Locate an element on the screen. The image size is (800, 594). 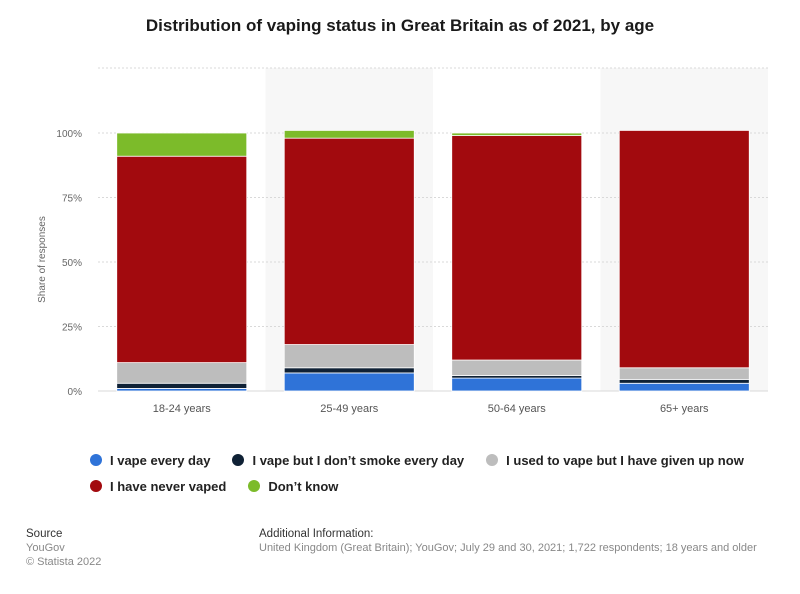
additional-info-heading: Additional Information: is located at coordinates (316, 534).